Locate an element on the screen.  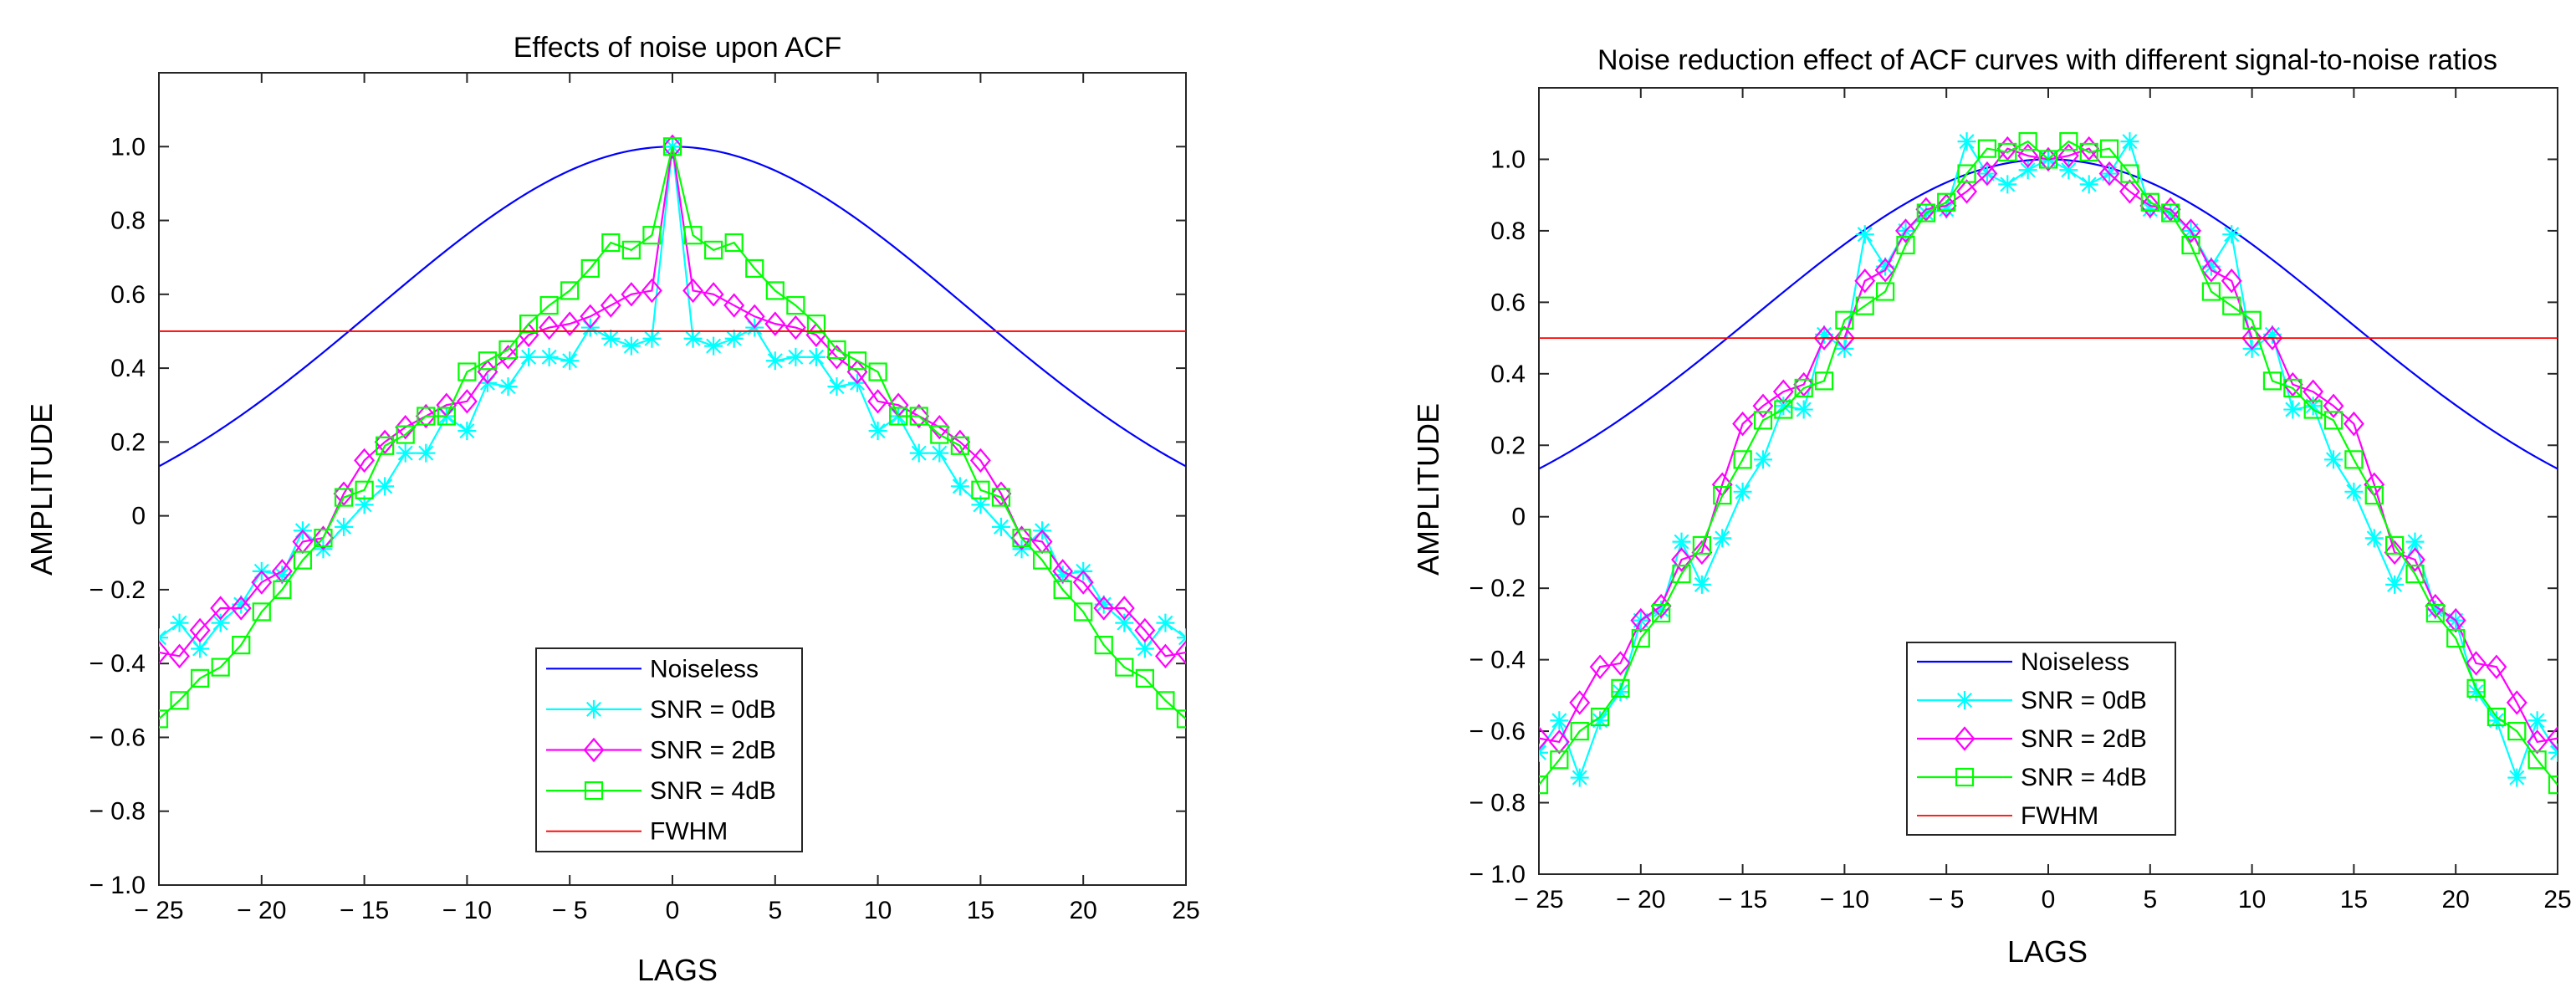
x-tick-label: − 20 is located at coordinates (261, 911).